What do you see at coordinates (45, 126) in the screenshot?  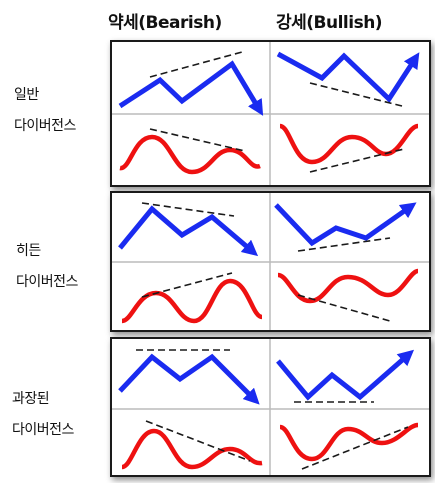 I see `regular-divergence-label-line2: 다이버전스` at bounding box center [45, 126].